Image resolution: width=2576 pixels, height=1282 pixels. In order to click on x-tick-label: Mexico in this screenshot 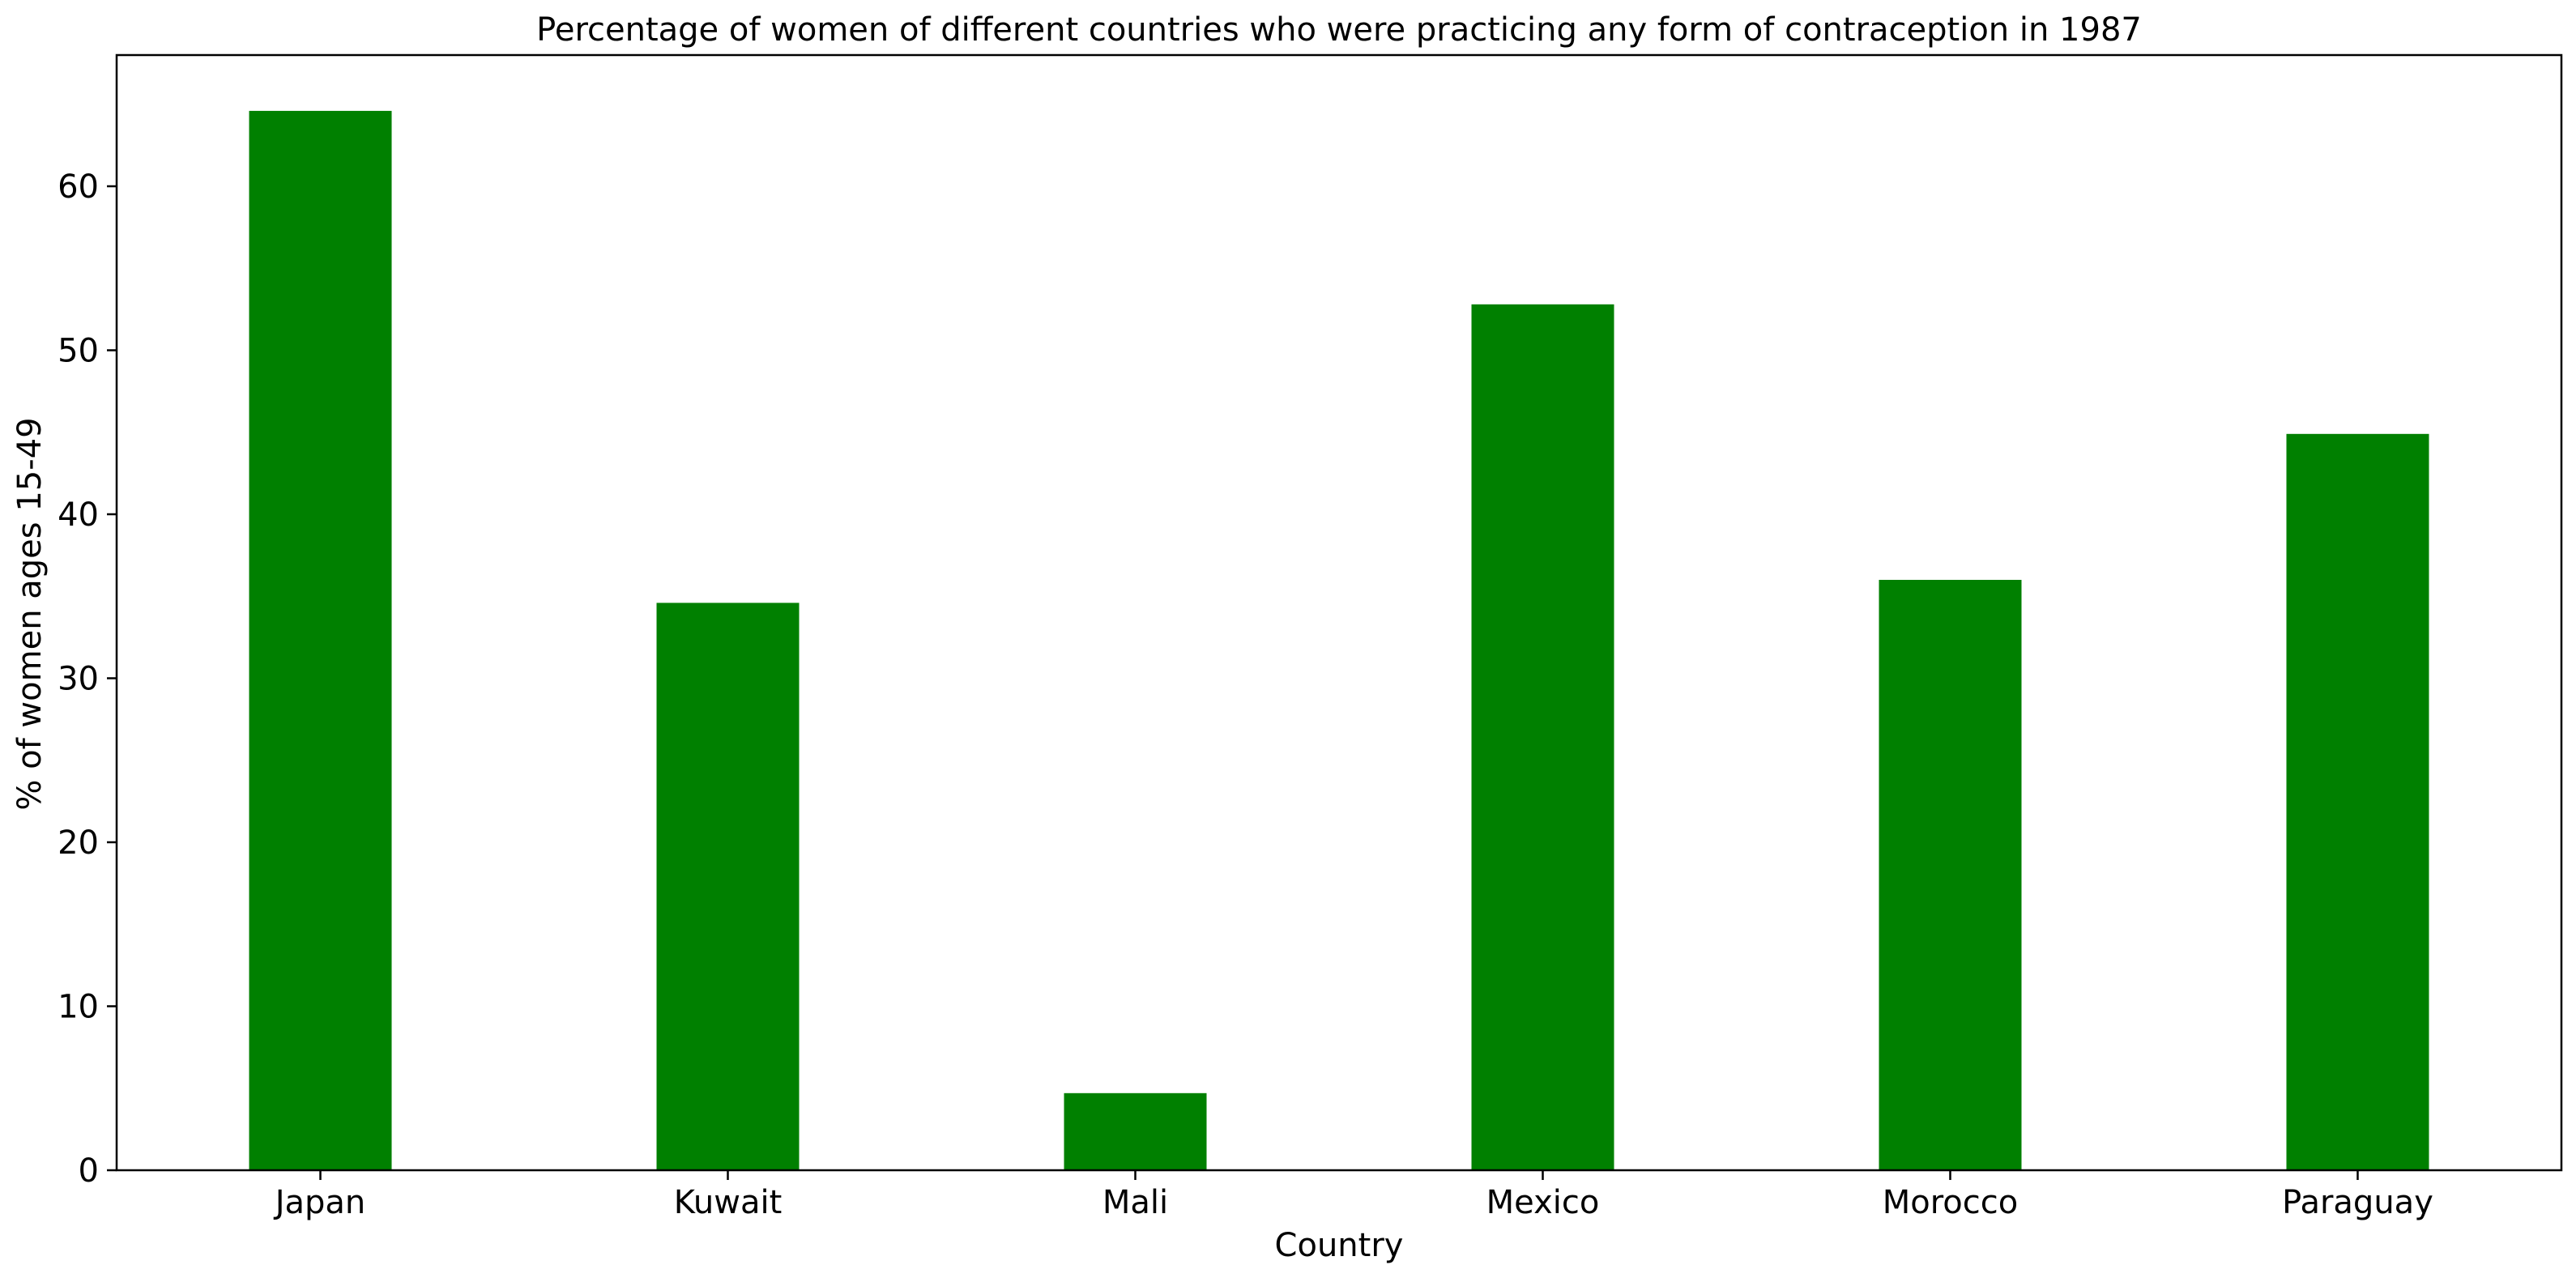, I will do `click(1543, 1202)`.